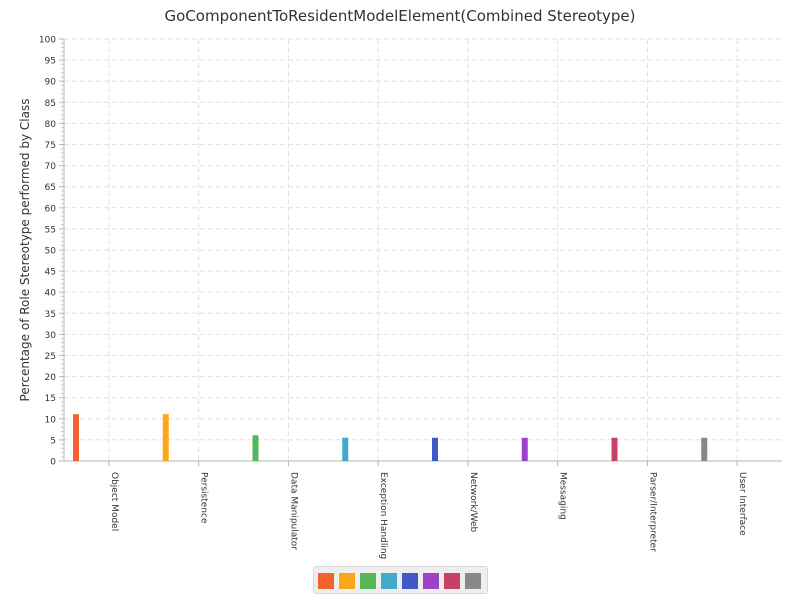 Image resolution: width=800 pixels, height=600 pixels. Describe the element at coordinates (51, 336) in the screenshot. I see `y-tick-label: 30` at that location.